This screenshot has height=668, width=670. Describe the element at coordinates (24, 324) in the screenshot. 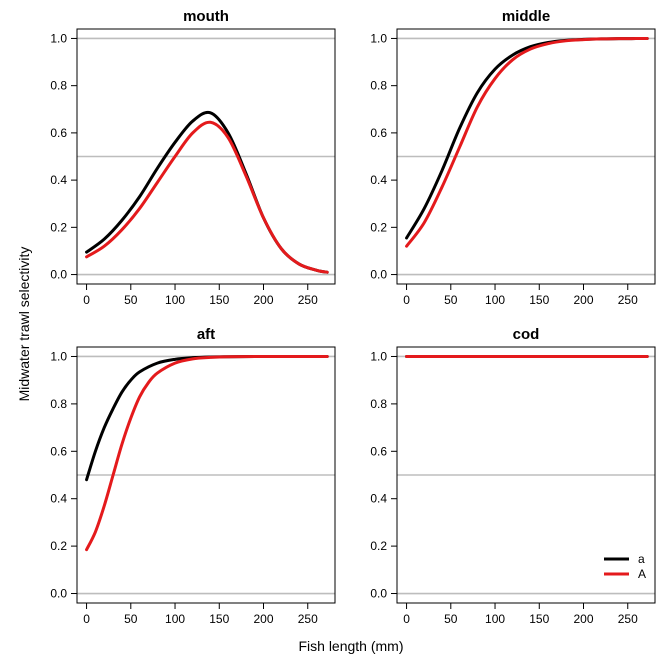

I see `y-axis-label: Midwater trawl selectivity` at that location.